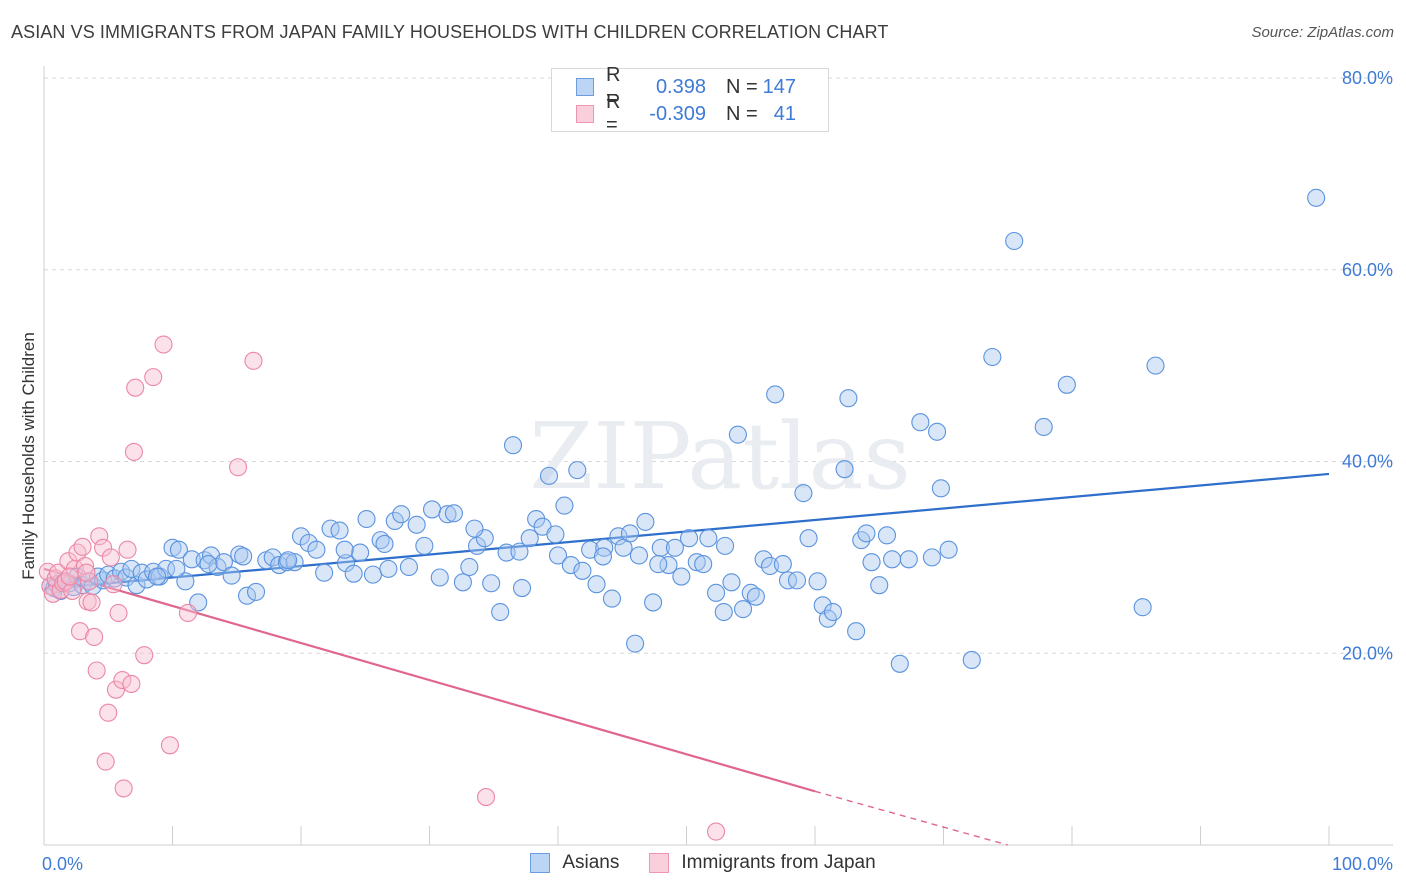 The image size is (1406, 892). What do you see at coordinates (680, 86) in the screenshot?
I see `r-value: 0.398` at bounding box center [680, 86].